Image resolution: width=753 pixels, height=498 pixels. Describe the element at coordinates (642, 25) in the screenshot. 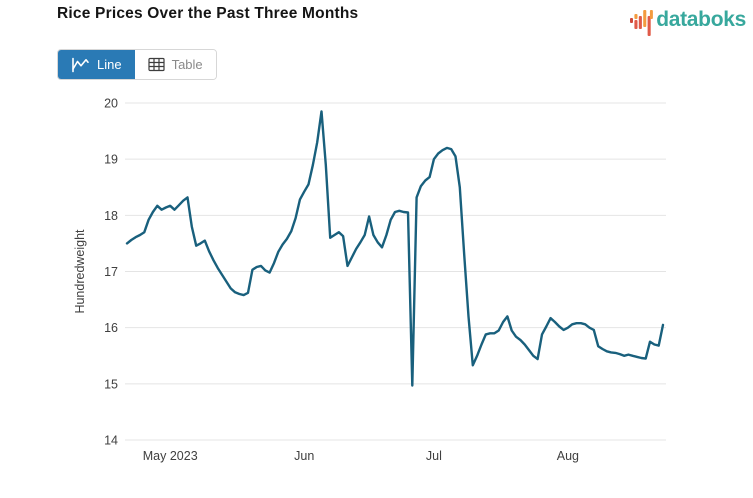

I see `databoks-icon` at that location.